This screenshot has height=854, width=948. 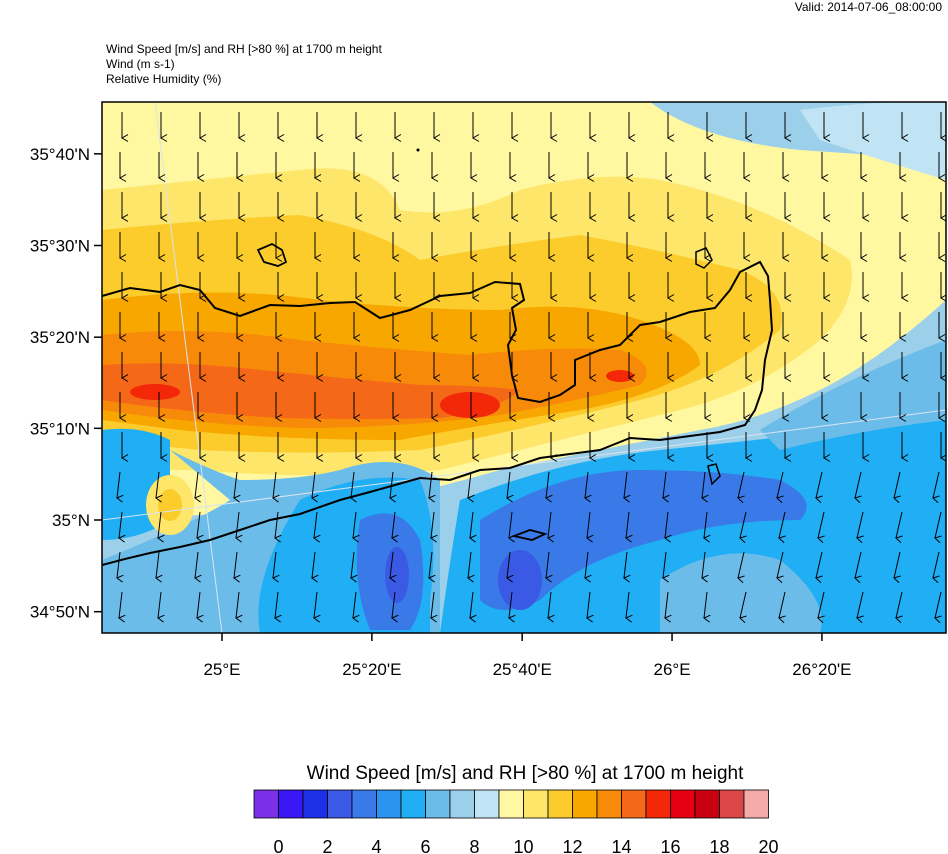 What do you see at coordinates (714, 474) in the screenshot?
I see `koufonisi-island` at bounding box center [714, 474].